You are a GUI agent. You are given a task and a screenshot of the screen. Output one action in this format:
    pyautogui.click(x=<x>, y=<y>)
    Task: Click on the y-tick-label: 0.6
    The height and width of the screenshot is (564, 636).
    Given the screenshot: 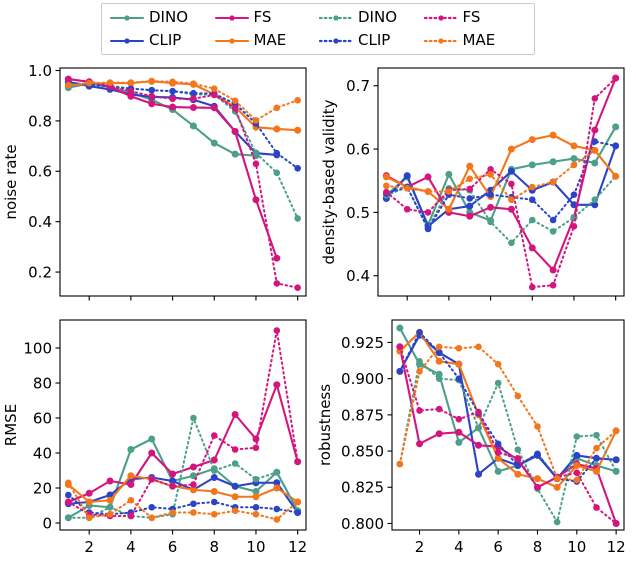 What is the action you would take?
    pyautogui.click(x=358, y=149)
    